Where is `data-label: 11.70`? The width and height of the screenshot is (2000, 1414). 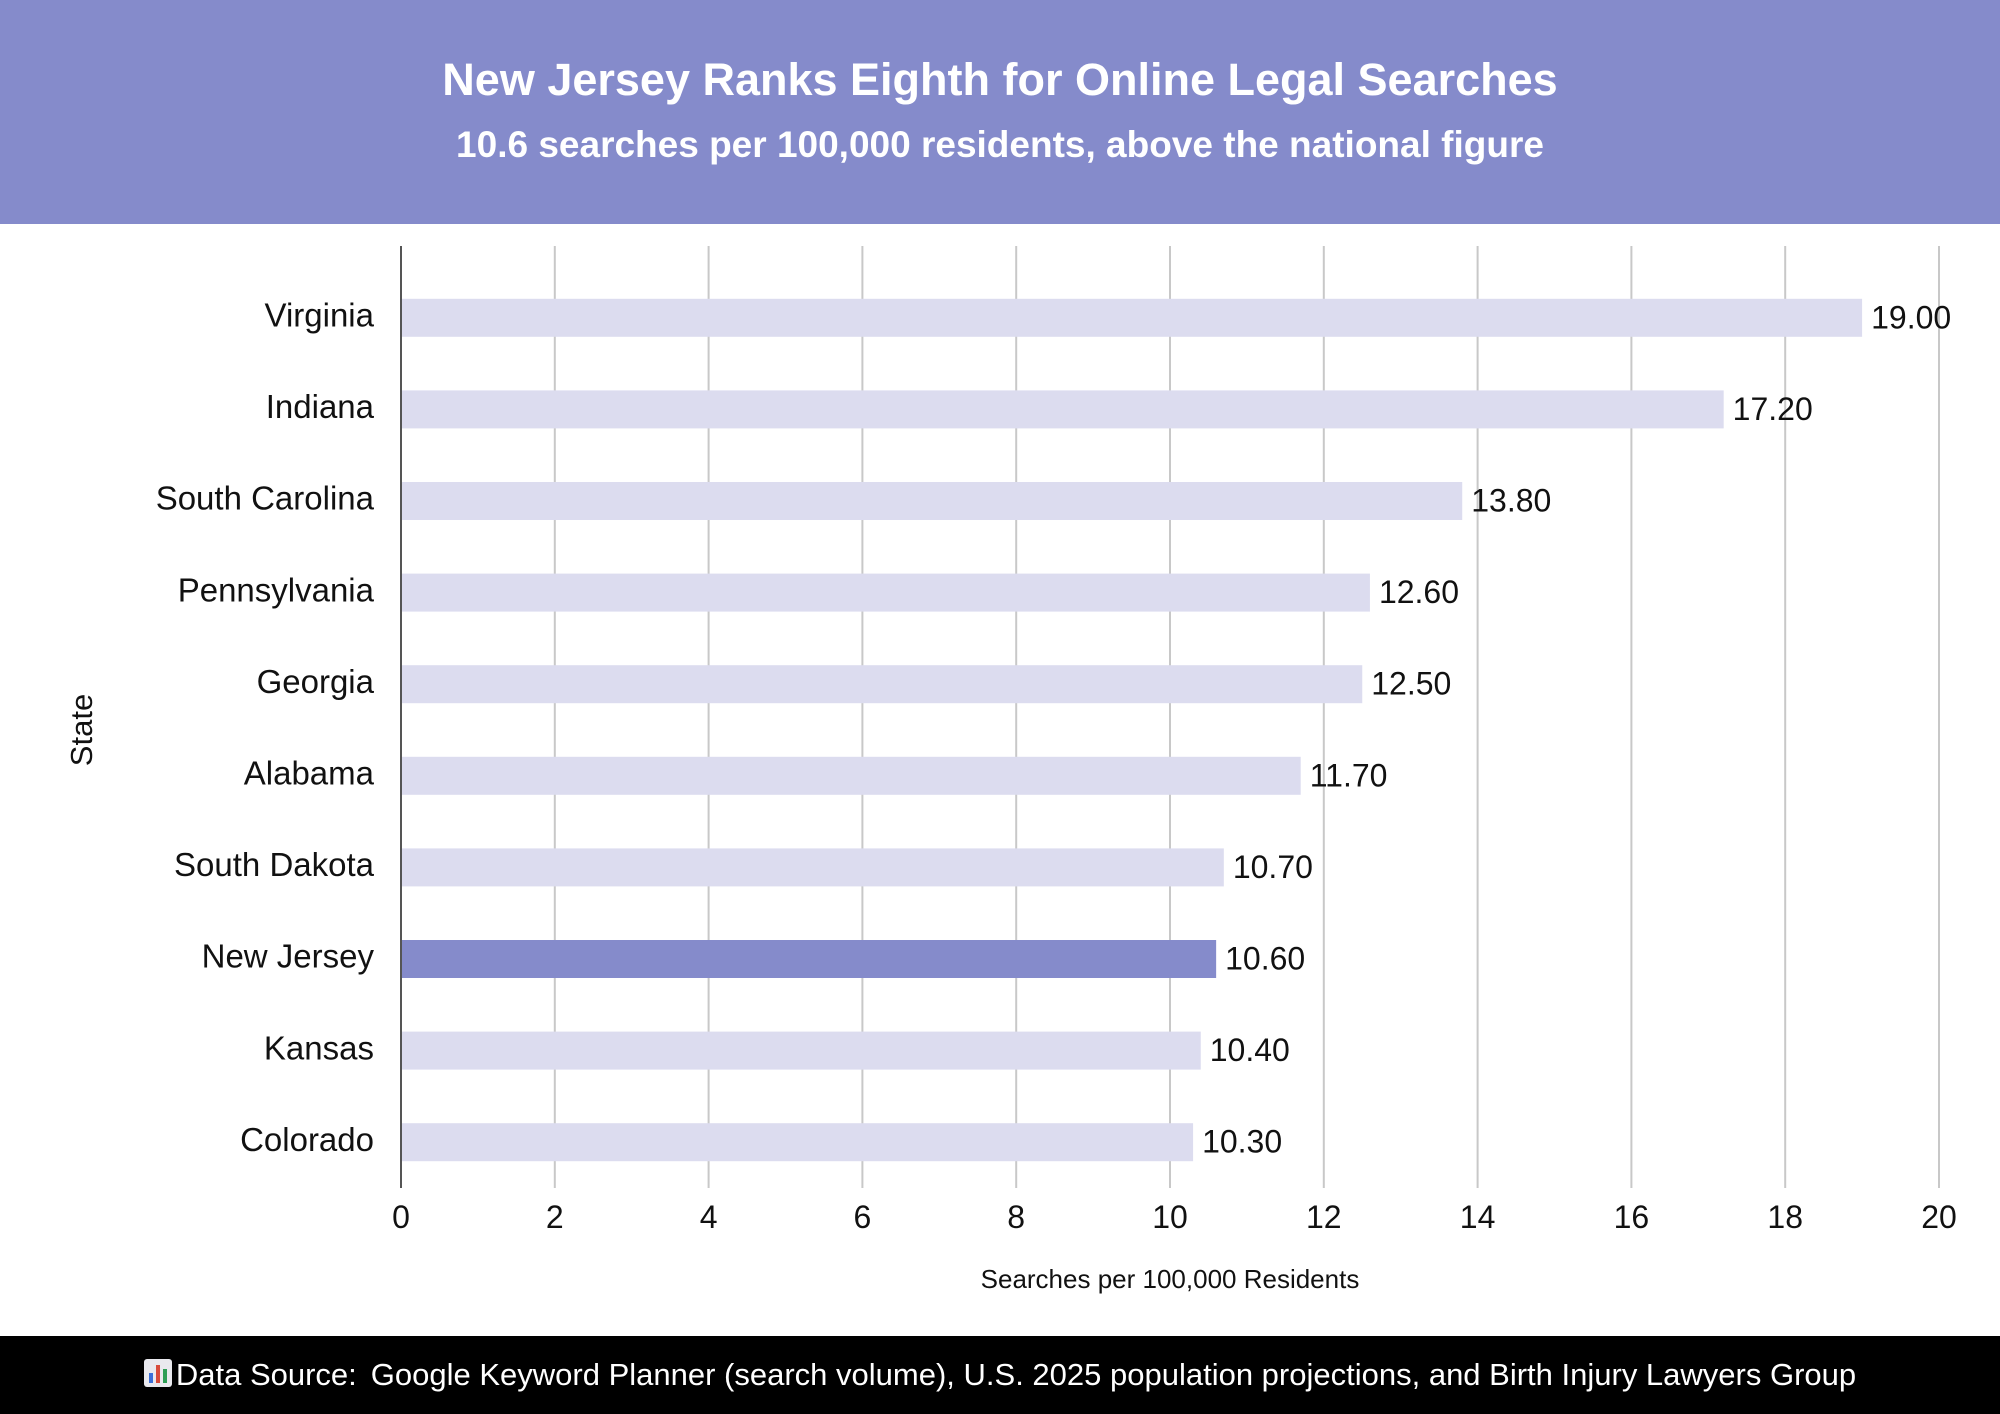 data-label: 11.70 is located at coordinates (1349, 775).